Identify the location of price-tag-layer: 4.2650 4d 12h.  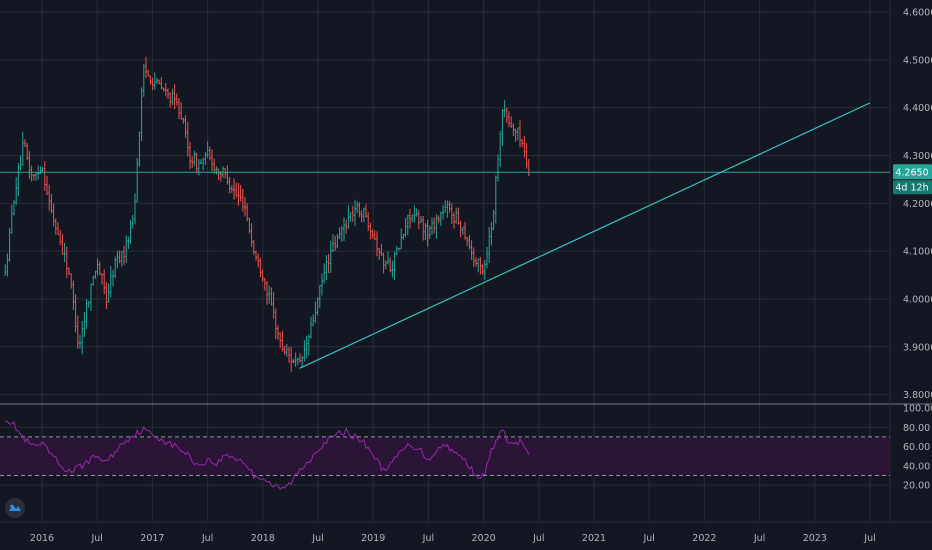
(912, 179).